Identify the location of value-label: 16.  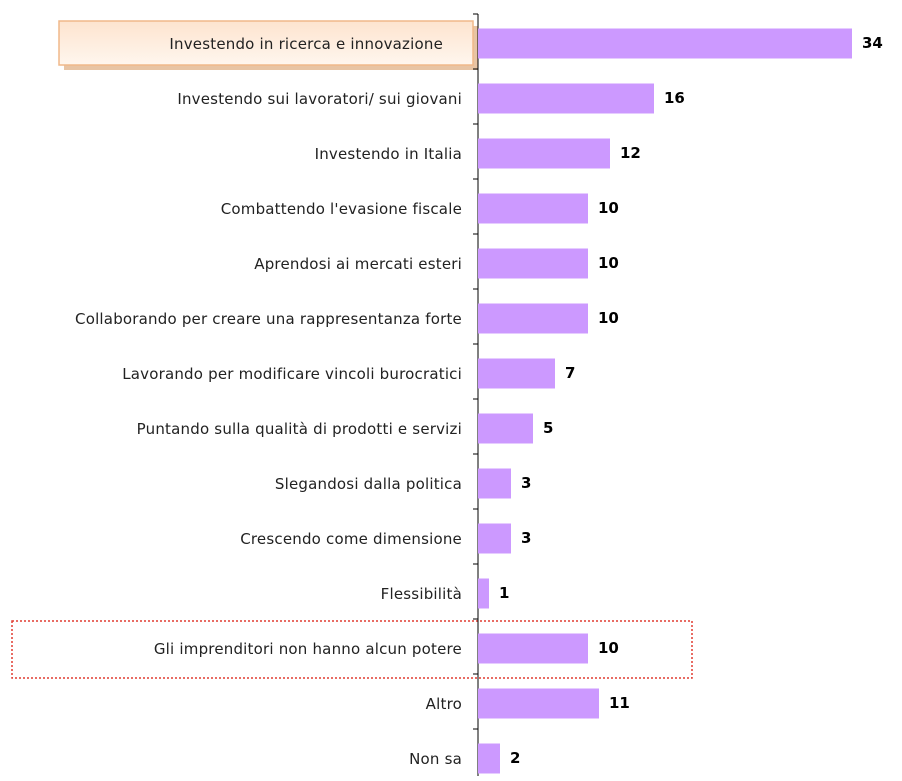
(674, 98).